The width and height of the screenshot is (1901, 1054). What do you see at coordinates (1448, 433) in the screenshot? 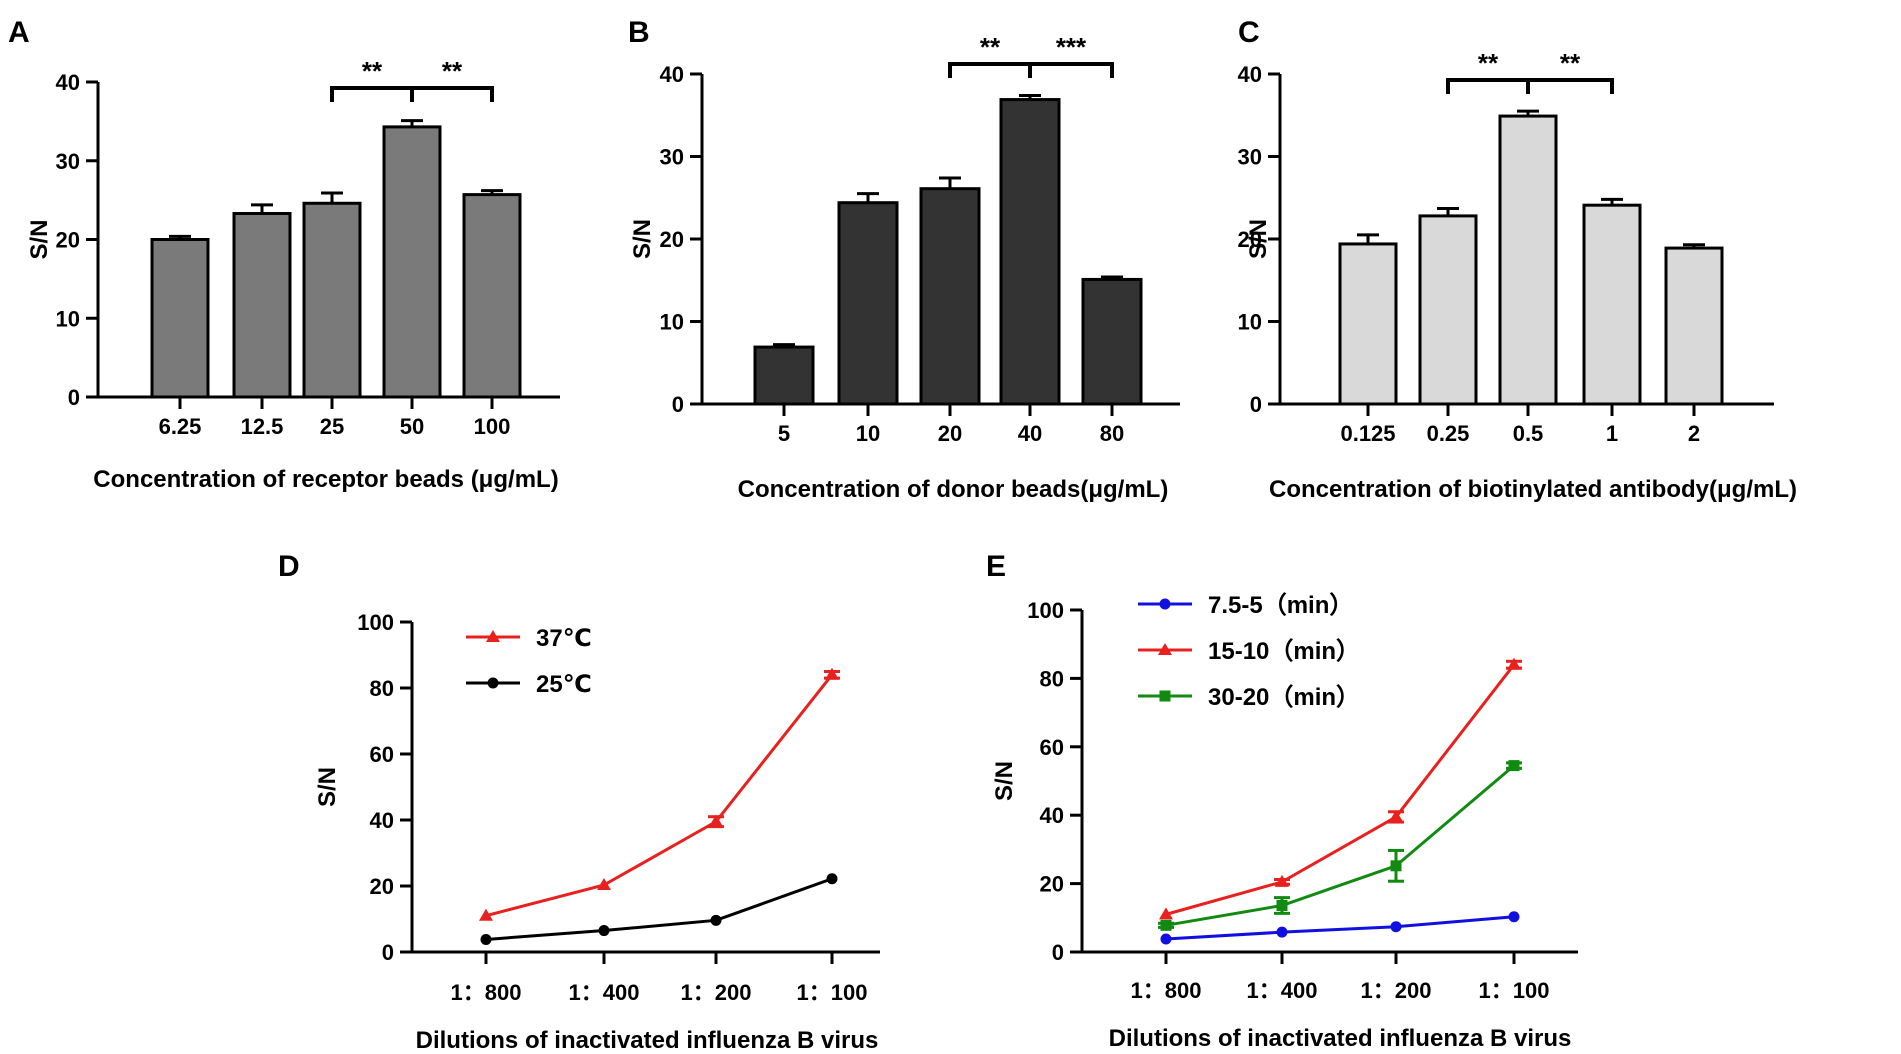
I see `x-tick-label: 0.25` at bounding box center [1448, 433].